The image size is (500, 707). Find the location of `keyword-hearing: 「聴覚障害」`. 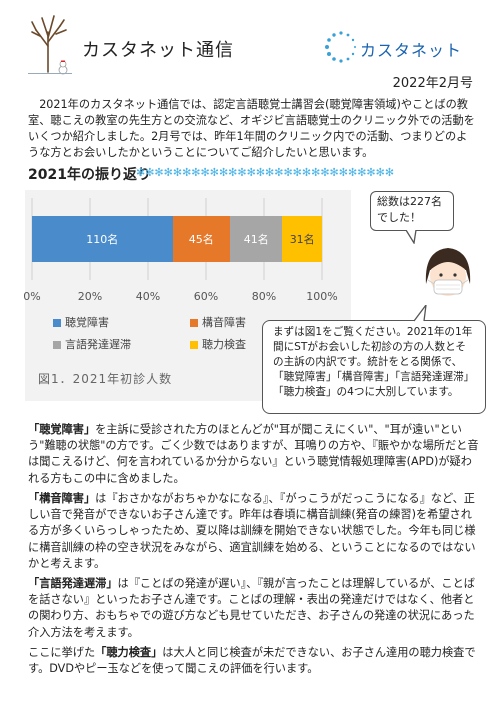

keyword-hearing: 「聴覚障害」 is located at coordinates (62, 429).